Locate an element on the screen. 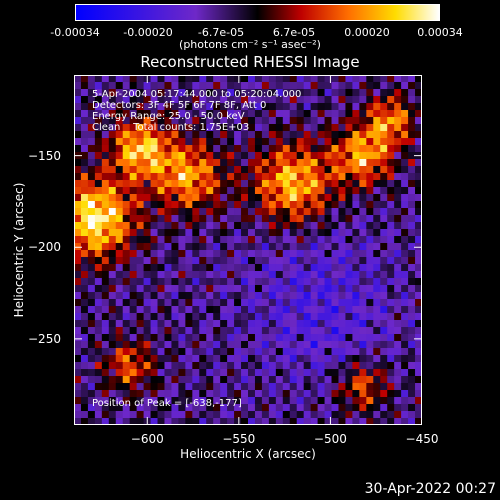 This screenshot has width=500, height=500. colorbar-tick-label: -0.00034 is located at coordinates (75, 32).